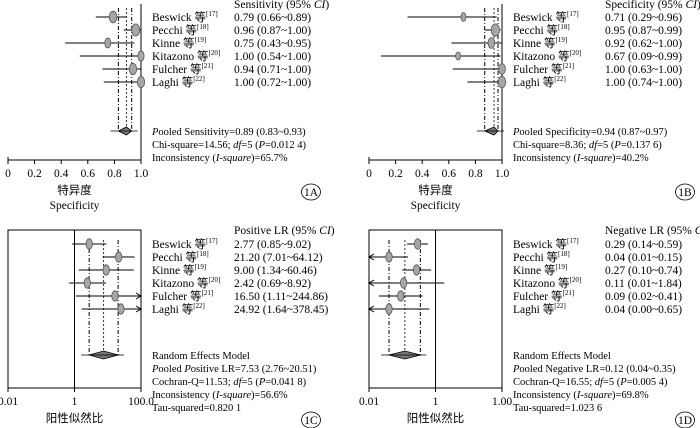 The width and height of the screenshot is (700, 428). Describe the element at coordinates (272, 57) in the screenshot. I see `study-ci-text: 1.00 (0.54~1.00)` at that location.